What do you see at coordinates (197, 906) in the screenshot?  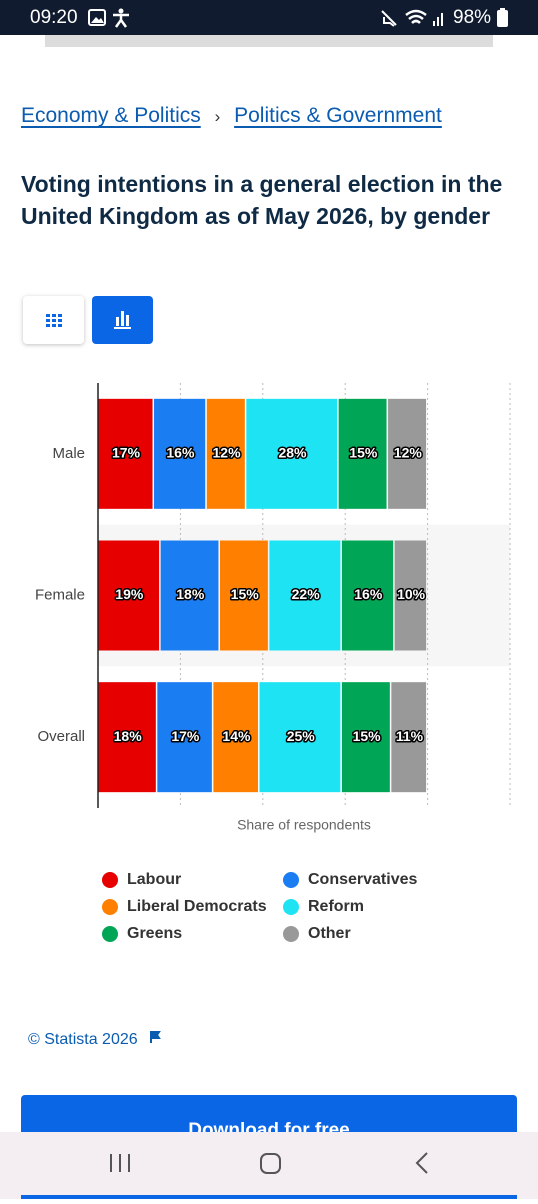 I see `legend-label: Liberal Democrats` at bounding box center [197, 906].